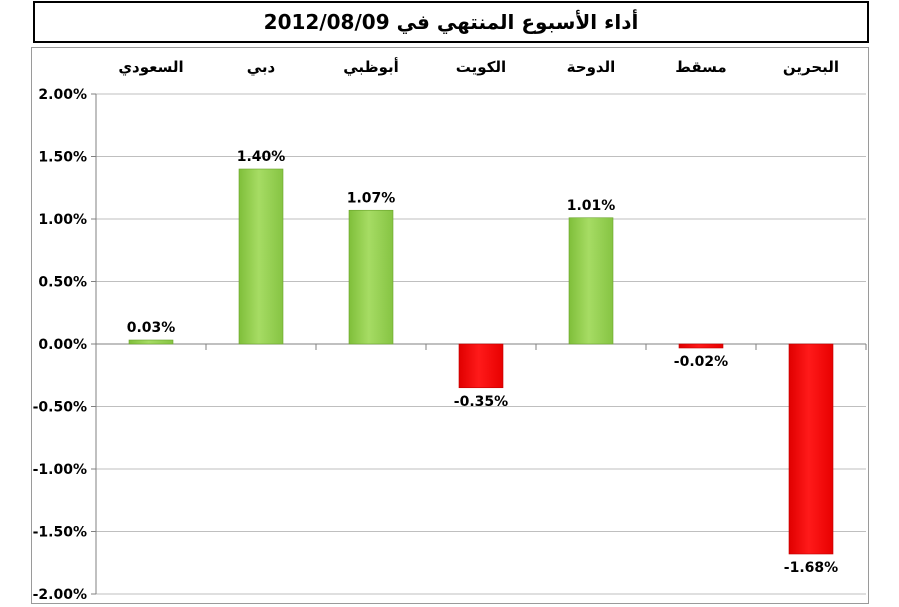  Describe the element at coordinates (60, 595) in the screenshot. I see `y-tick-label: -2.00%` at that location.